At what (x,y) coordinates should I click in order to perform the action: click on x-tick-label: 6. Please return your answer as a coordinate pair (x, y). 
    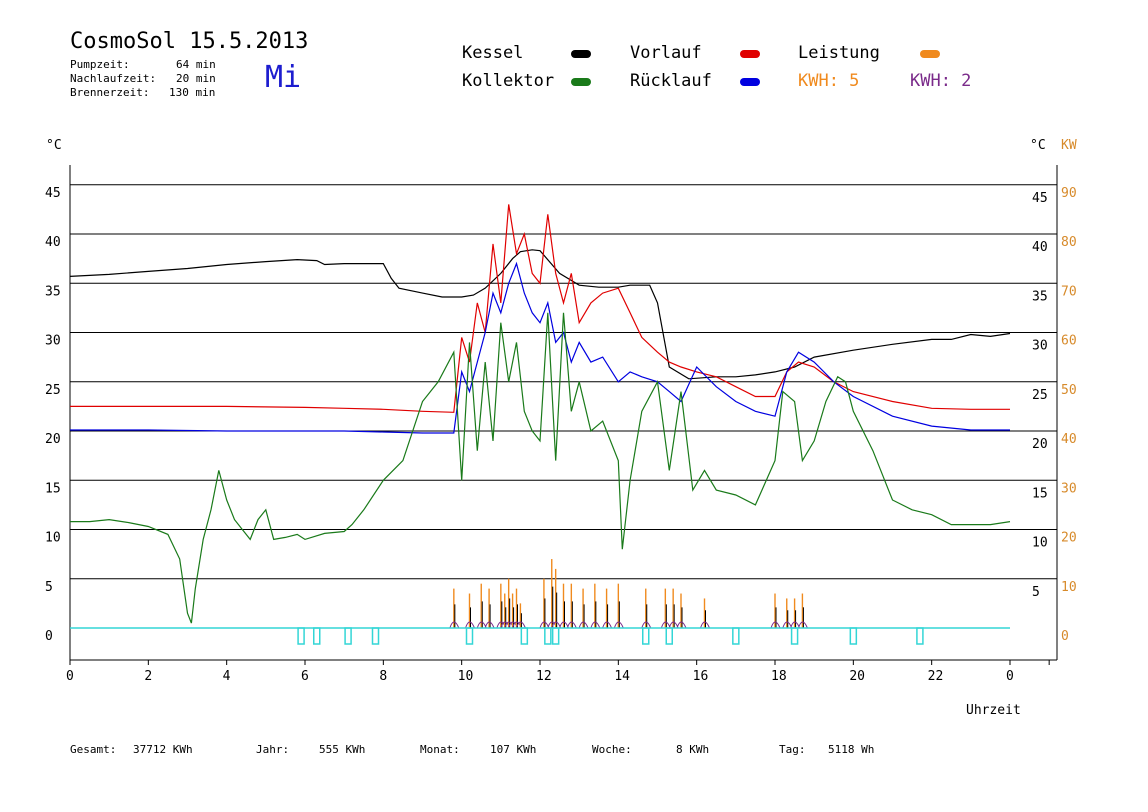
    Looking at the image, I should click on (305, 676).